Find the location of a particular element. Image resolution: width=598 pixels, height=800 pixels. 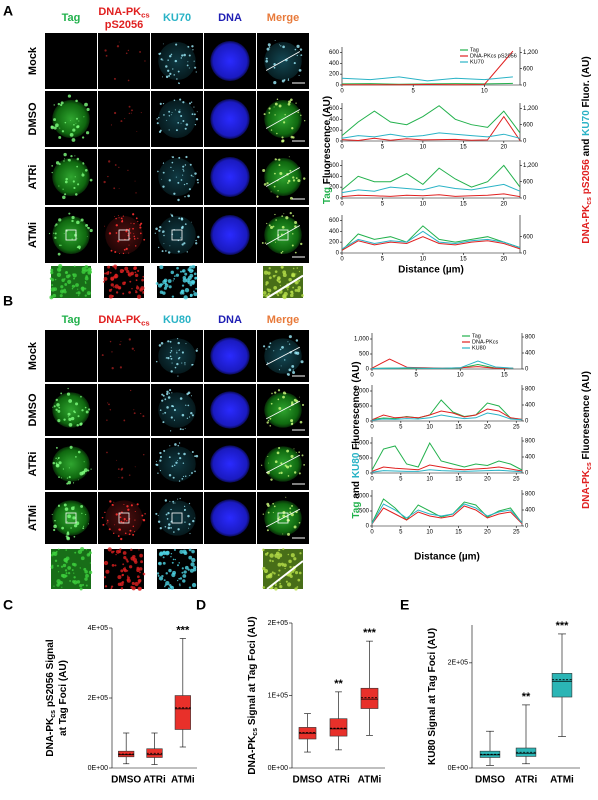

y-tick-label: 2E+05 is located at coordinates (458, 663).